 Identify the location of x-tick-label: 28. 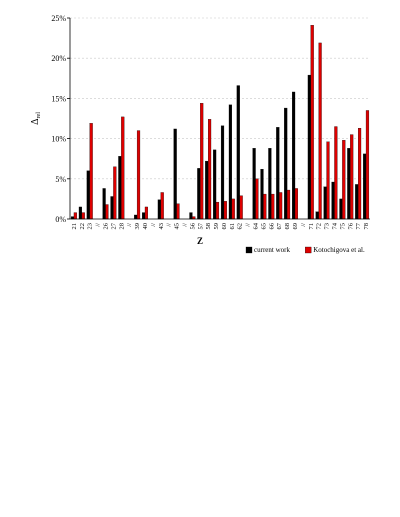
(121, 226).